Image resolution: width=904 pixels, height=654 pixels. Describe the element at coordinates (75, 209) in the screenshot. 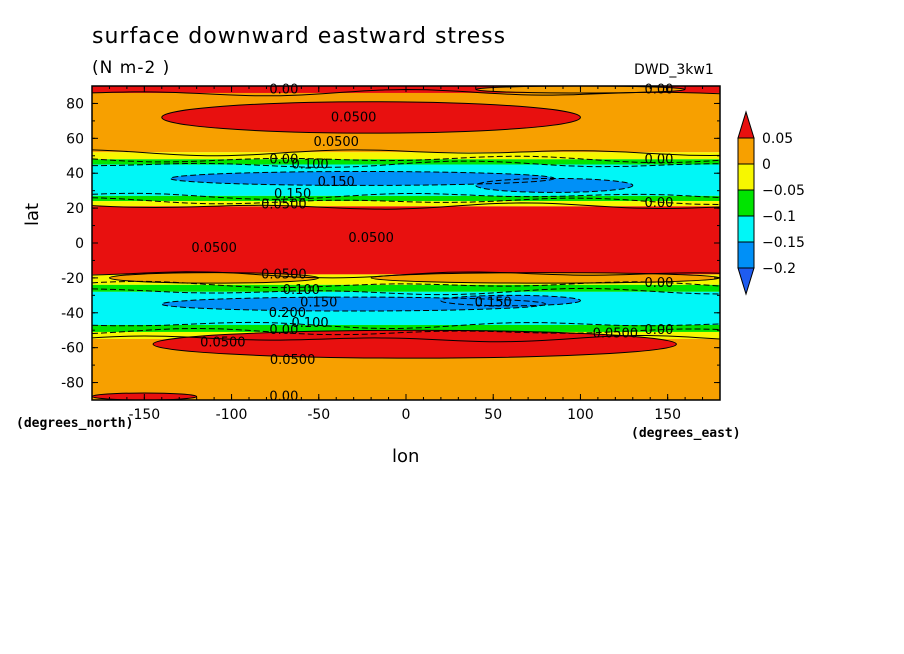

I see `y-tick-label: 20` at that location.